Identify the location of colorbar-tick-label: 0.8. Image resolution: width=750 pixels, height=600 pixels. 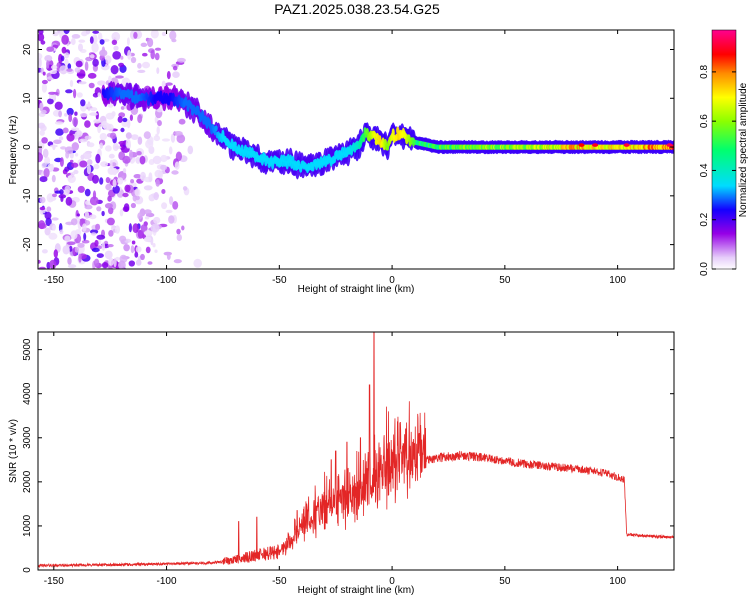
(704, 71).